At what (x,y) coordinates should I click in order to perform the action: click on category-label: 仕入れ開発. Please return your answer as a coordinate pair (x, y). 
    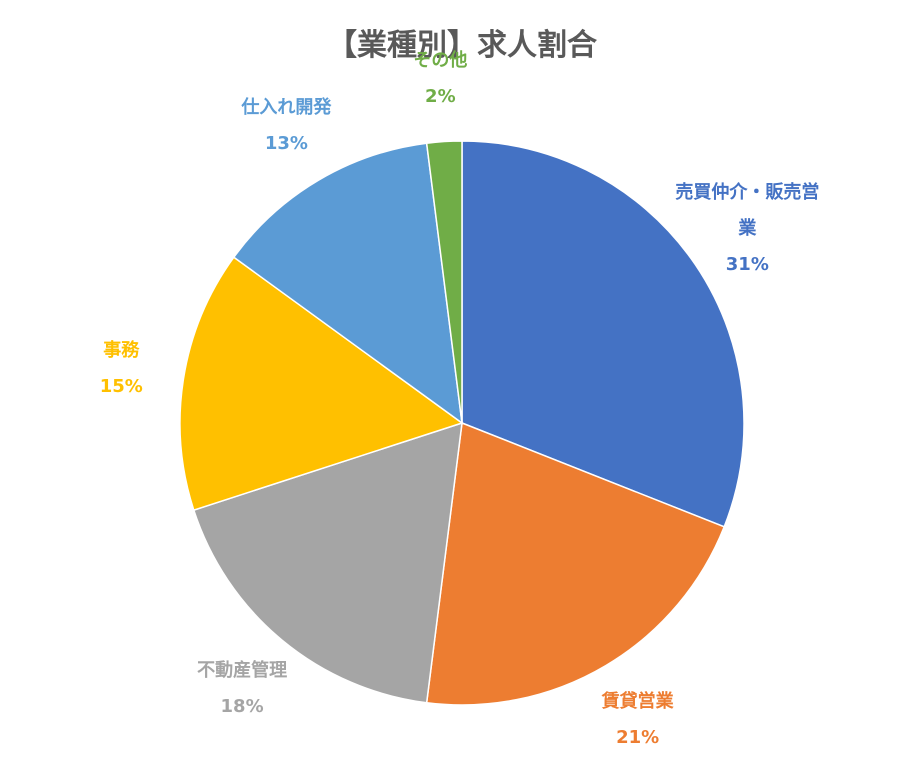
    Looking at the image, I should click on (286, 108).